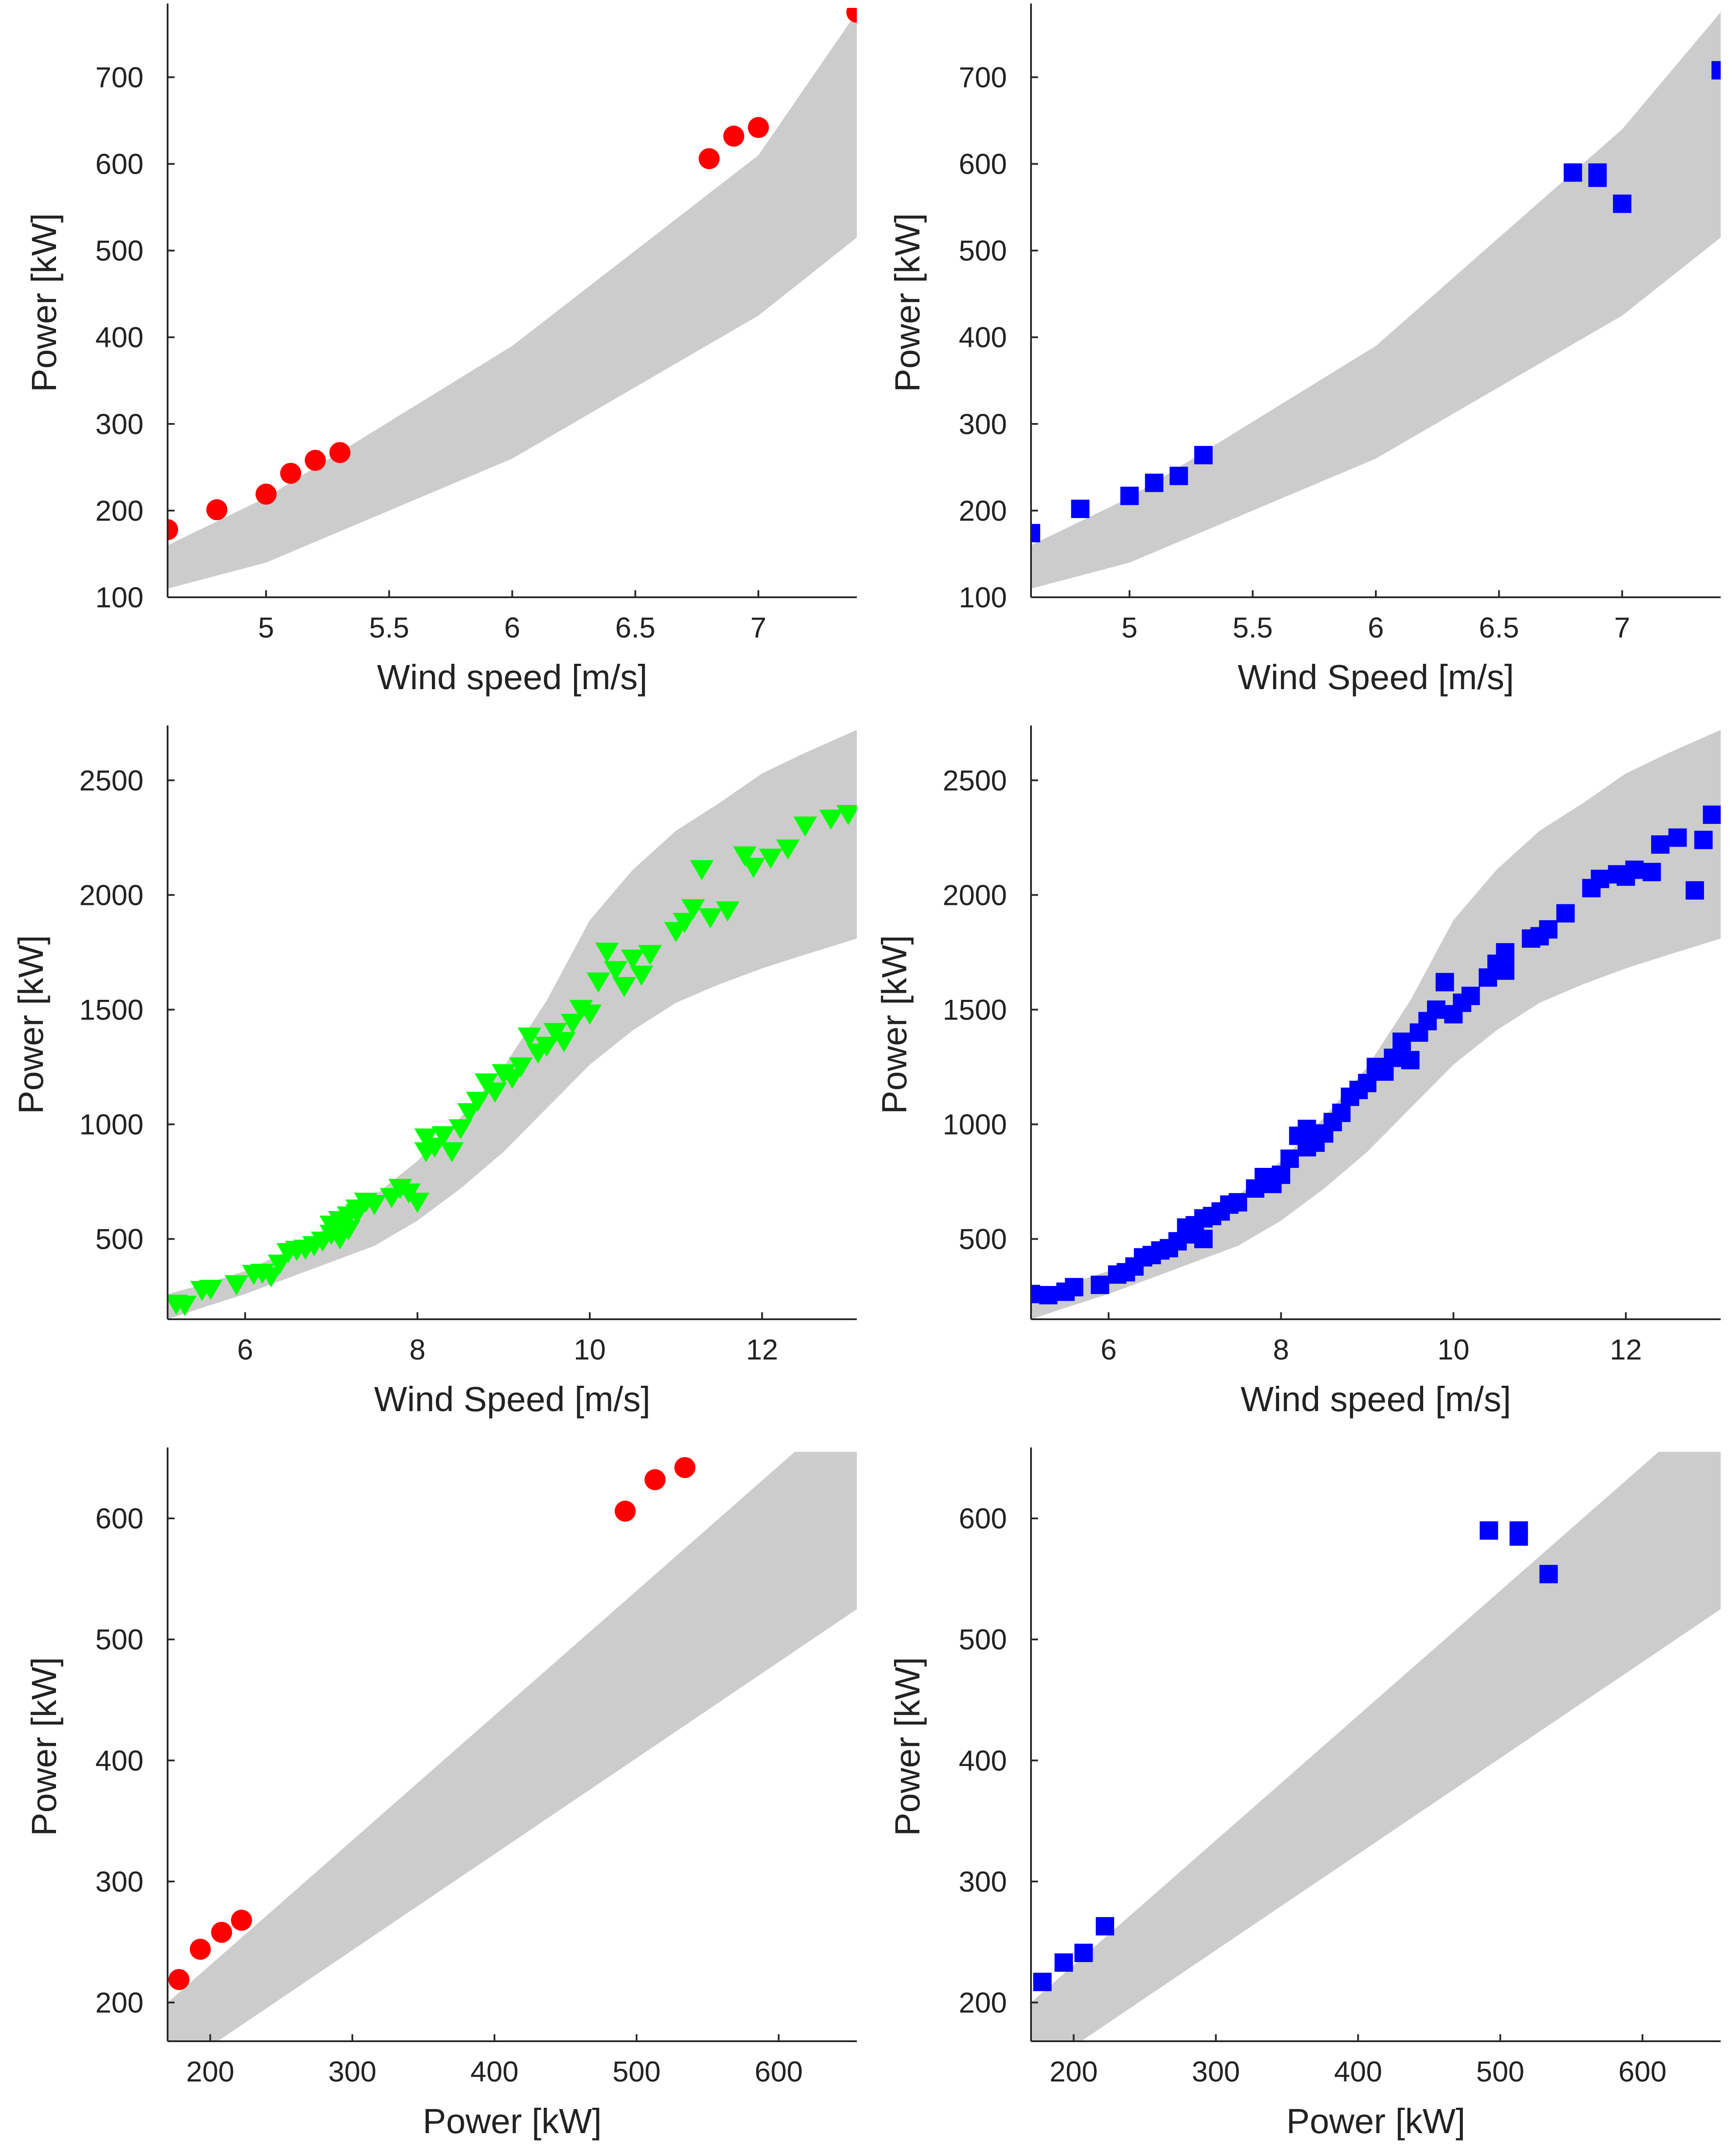 Image resolution: width=1736 pixels, height=2148 pixels. Describe the element at coordinates (1622, 627) in the screenshot. I see `x-tick-label: 7` at that location.